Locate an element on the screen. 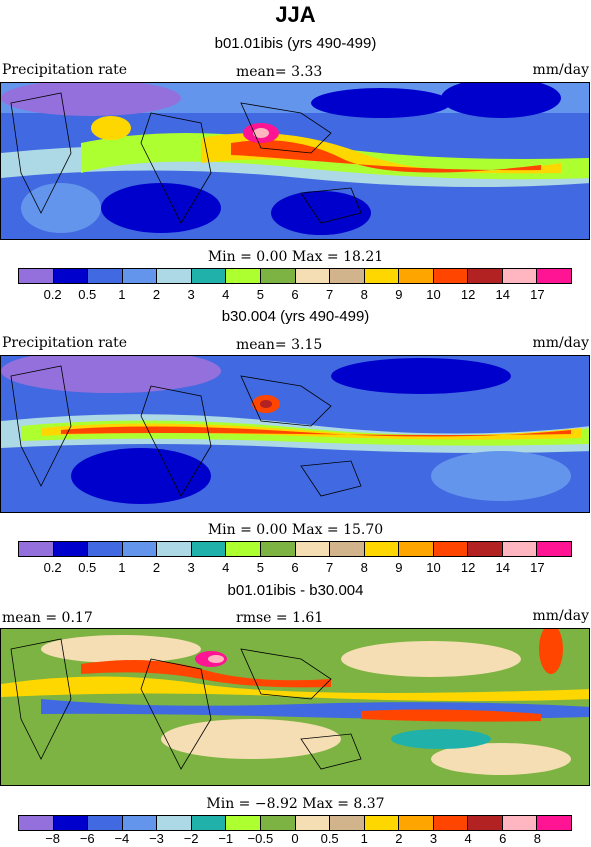  panel-3-minmax: Min = −8.92 Max = 8.37 is located at coordinates (295, 804).